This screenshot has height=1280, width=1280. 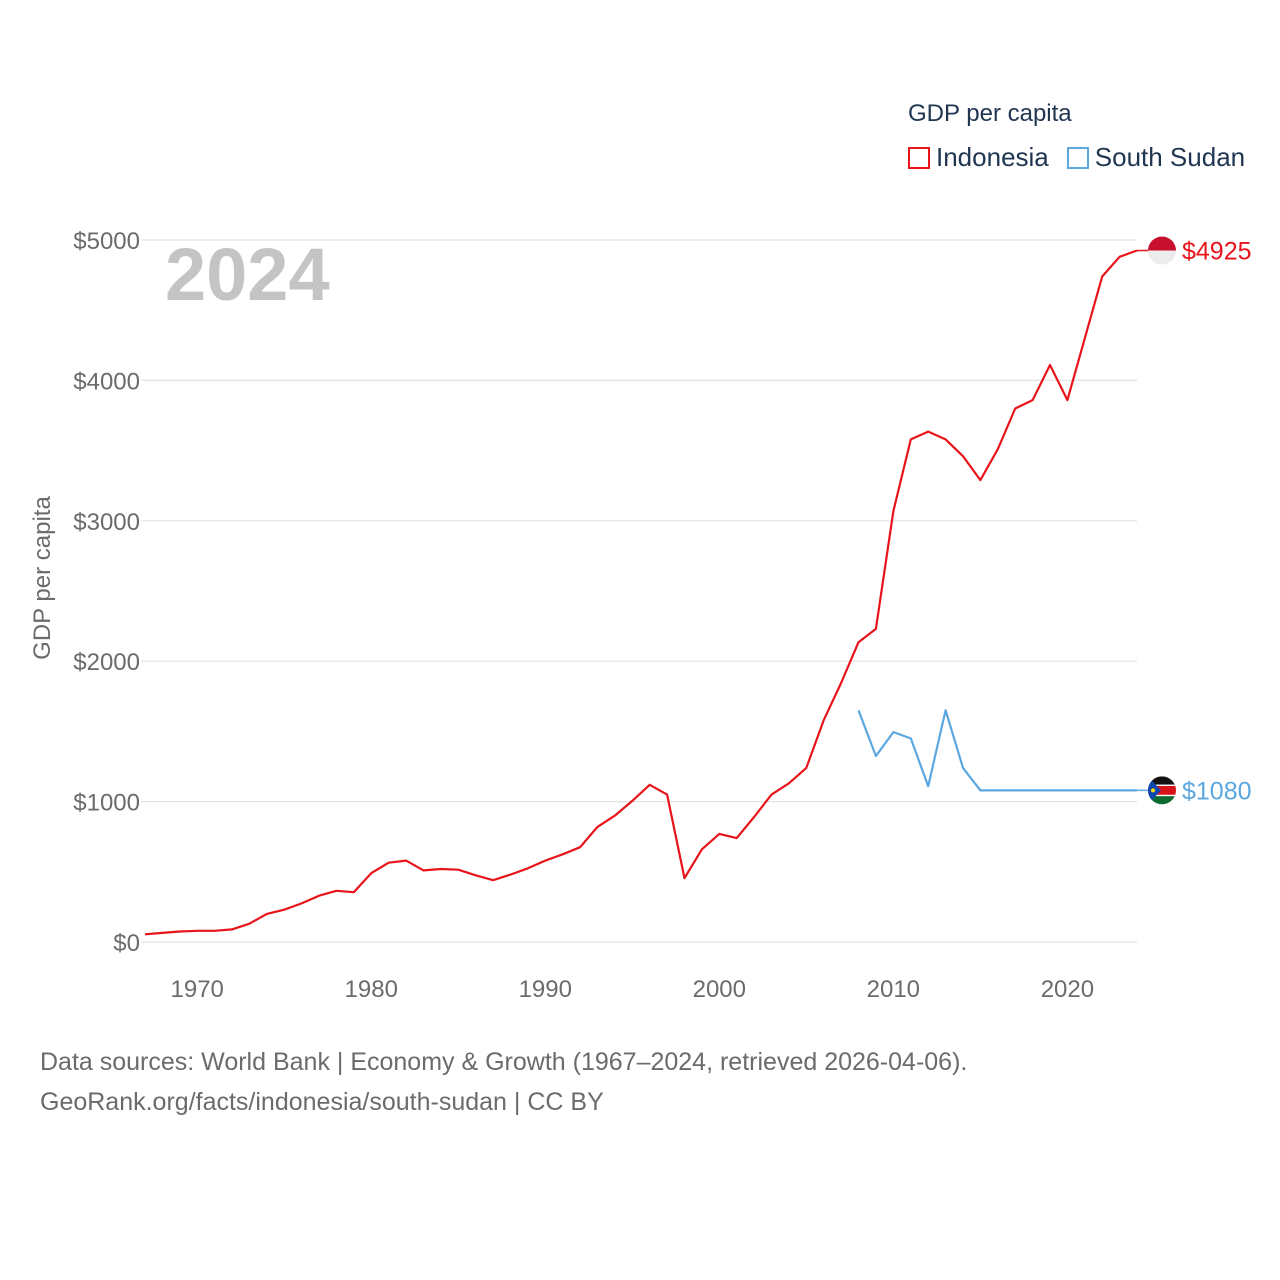 What do you see at coordinates (106, 381) in the screenshot?
I see `y-tick-label: $4000` at bounding box center [106, 381].